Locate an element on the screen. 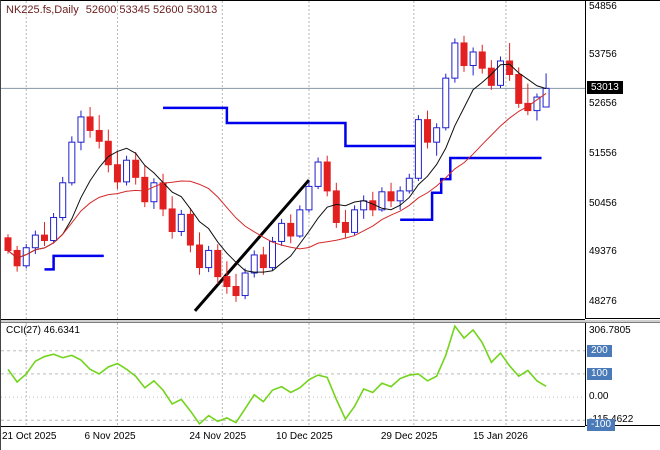 The image size is (660, 450). price-axis-label: 49376 is located at coordinates (603, 252).